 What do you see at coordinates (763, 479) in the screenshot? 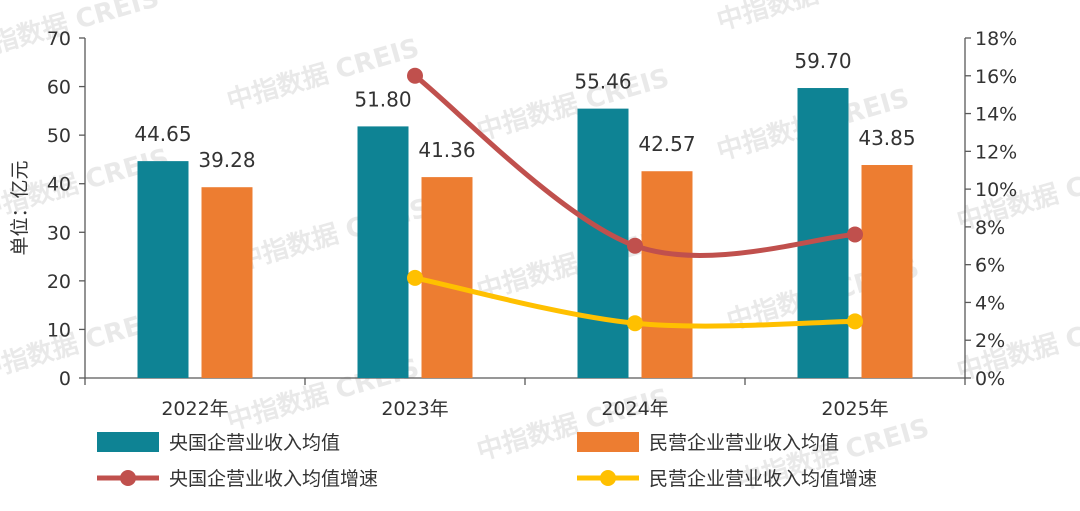
I see `legend-label: 民营企业营业收入均值增速` at bounding box center [763, 479].